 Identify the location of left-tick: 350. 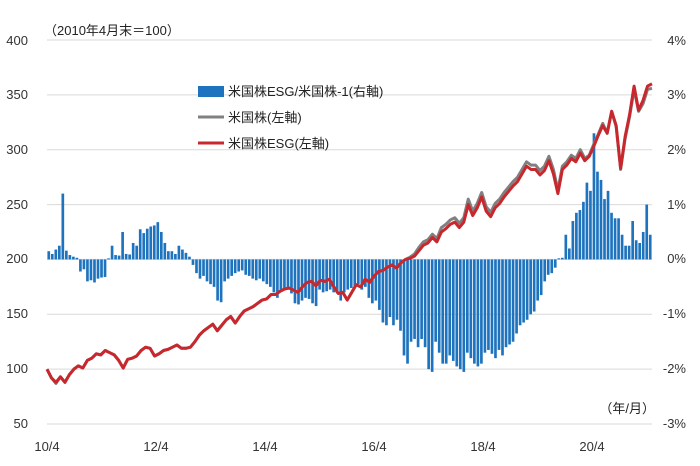
(17, 94).